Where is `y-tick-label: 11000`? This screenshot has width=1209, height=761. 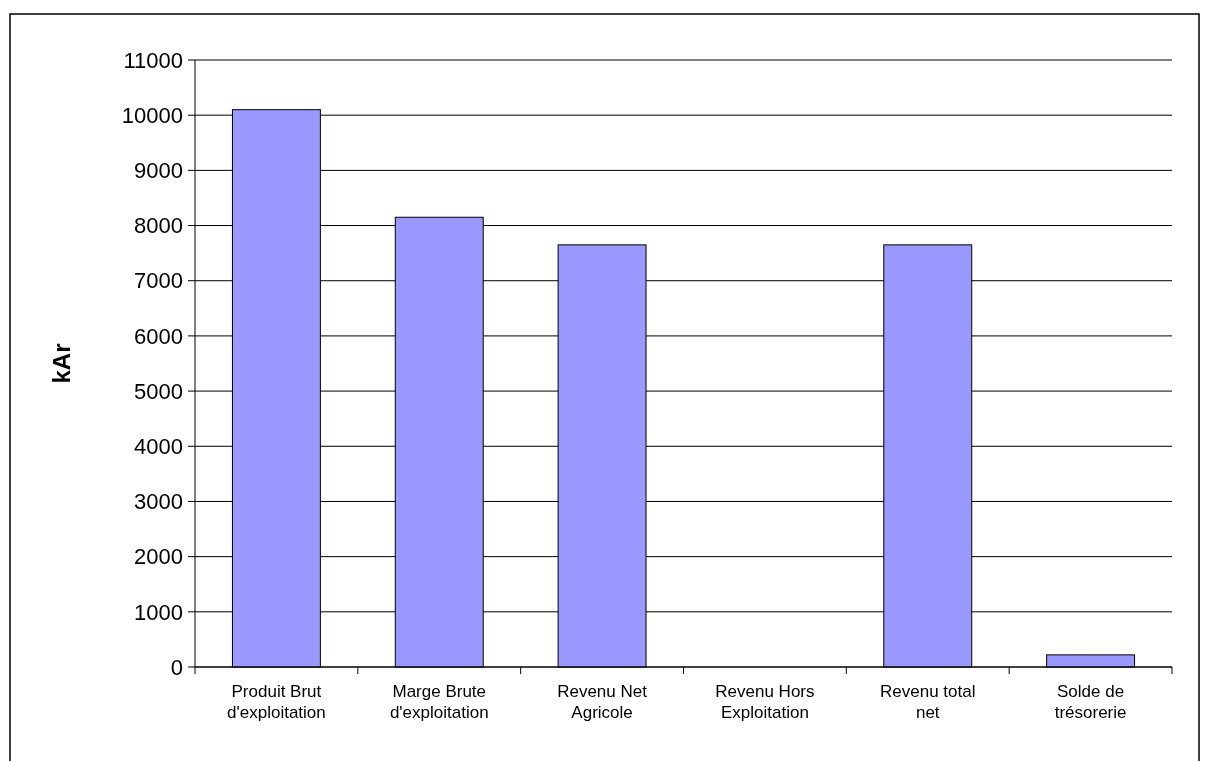 y-tick-label: 11000 is located at coordinates (153, 60).